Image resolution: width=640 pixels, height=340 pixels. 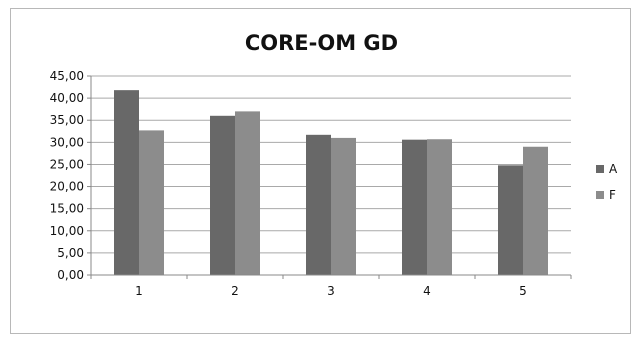 I want to click on x-tick-label: 2, so click(x=235, y=291).